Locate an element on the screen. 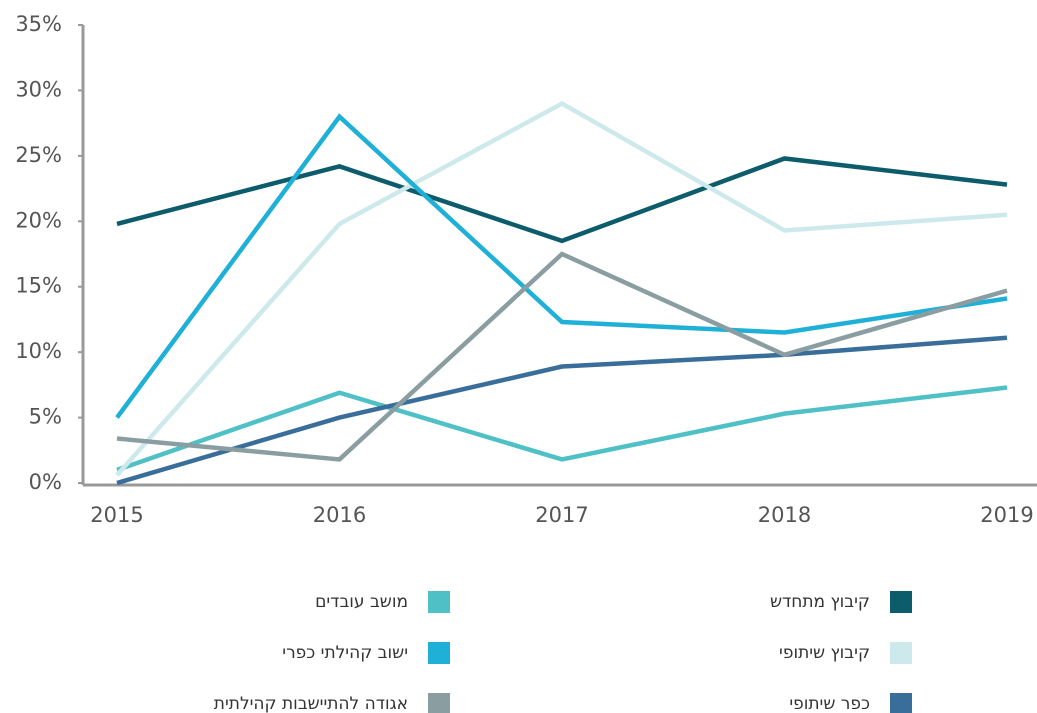 The height and width of the screenshot is (713, 1037). y-tick-label: 15% is located at coordinates (38, 286).